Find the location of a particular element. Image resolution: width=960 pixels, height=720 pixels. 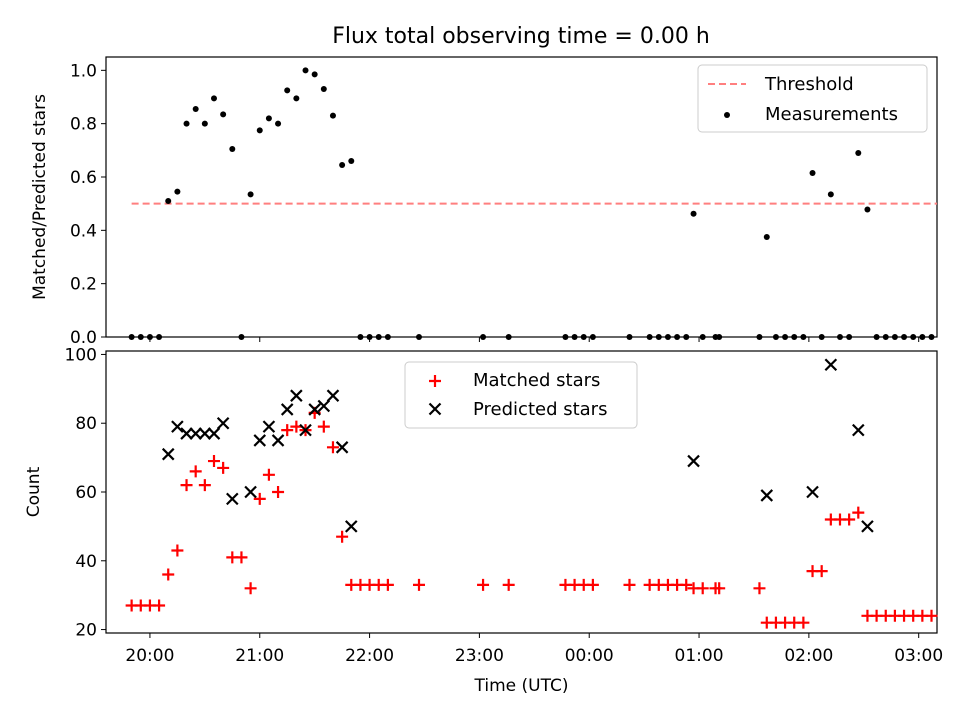

bottom-y-tick-label: 60 is located at coordinates (86, 493).